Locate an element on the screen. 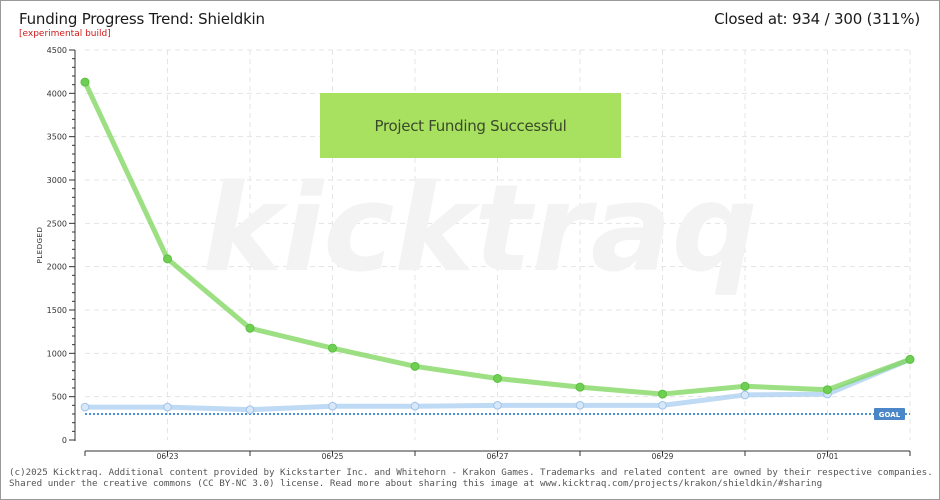 The image size is (940, 500). y-tick-label: 1000 is located at coordinates (57, 353).